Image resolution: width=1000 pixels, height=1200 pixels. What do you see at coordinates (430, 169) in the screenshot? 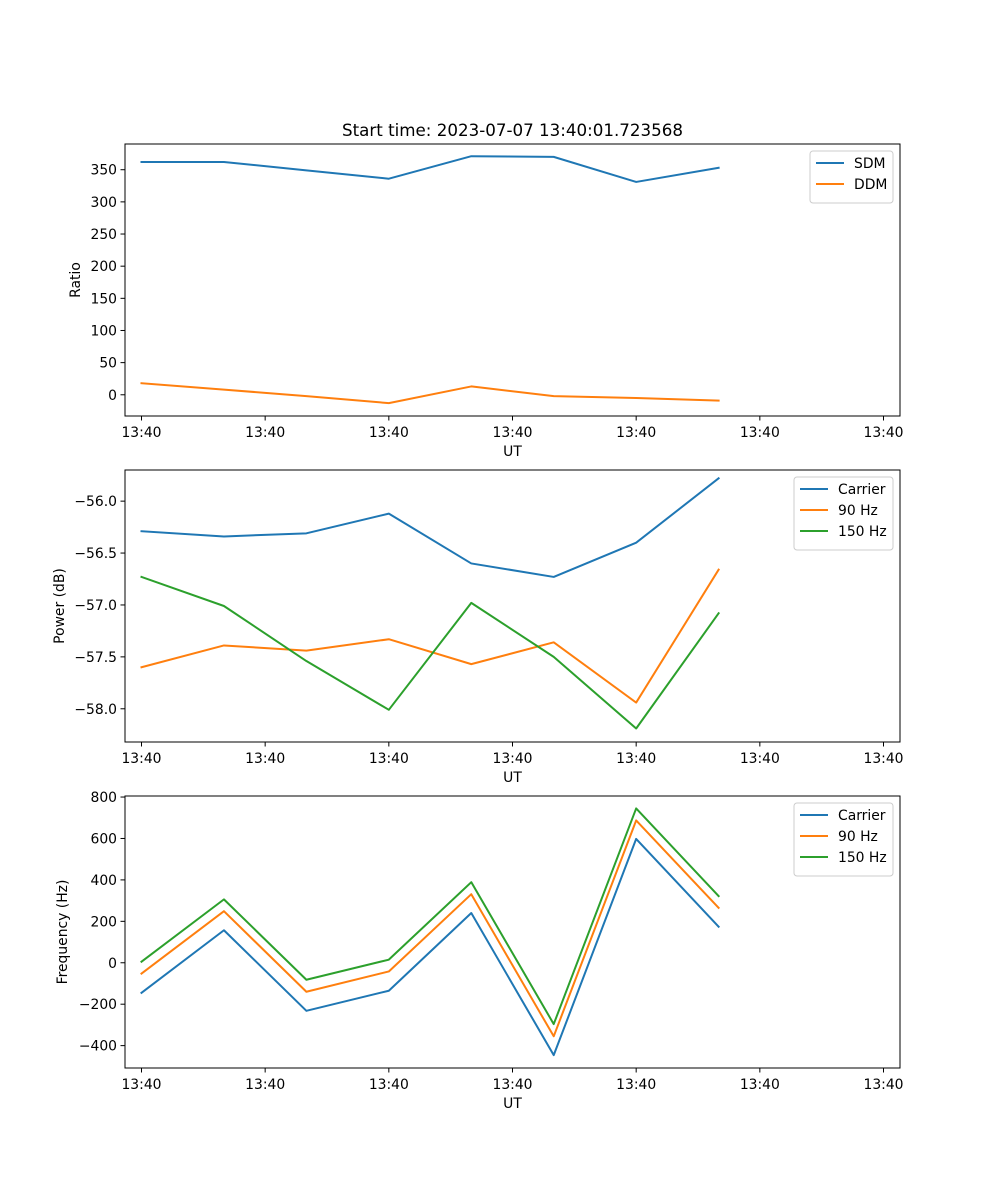
I see `series-line-sdm` at bounding box center [430, 169].